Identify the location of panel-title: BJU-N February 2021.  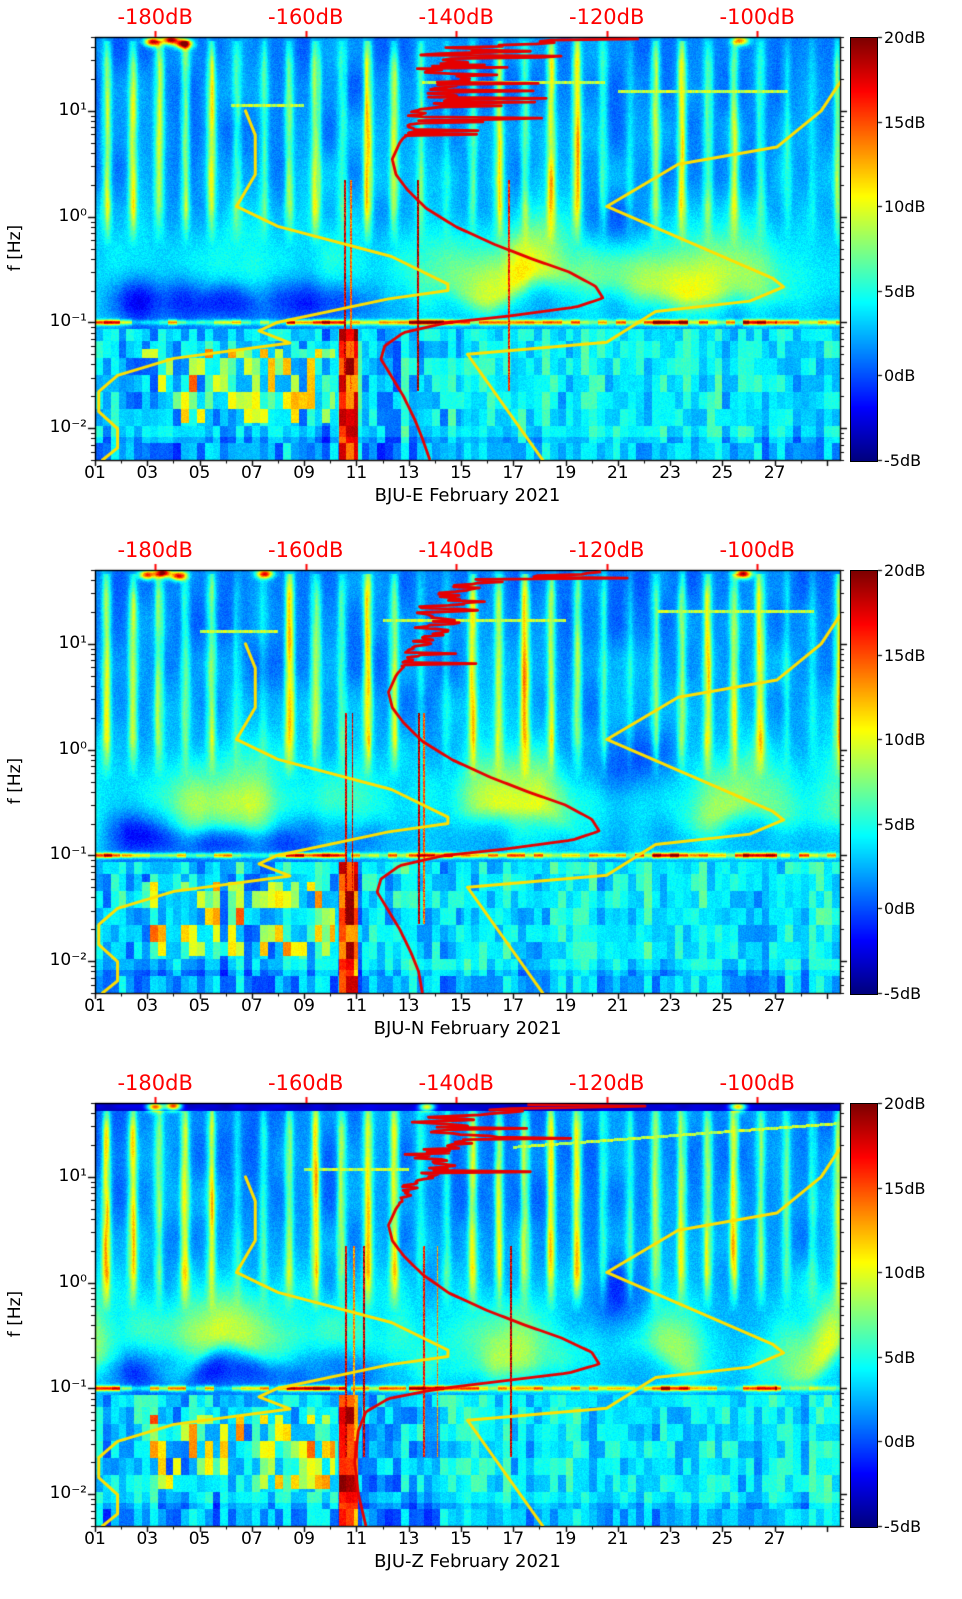
(467, 1028).